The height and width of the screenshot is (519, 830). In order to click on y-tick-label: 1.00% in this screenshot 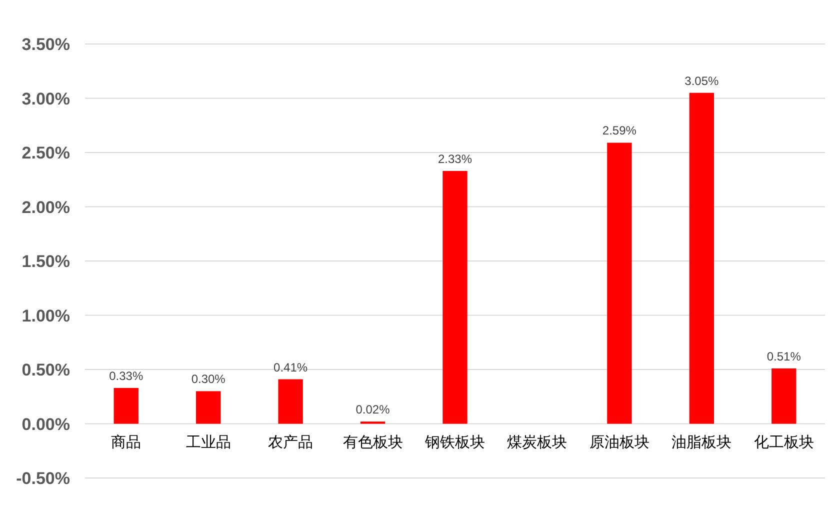, I will do `click(46, 316)`.